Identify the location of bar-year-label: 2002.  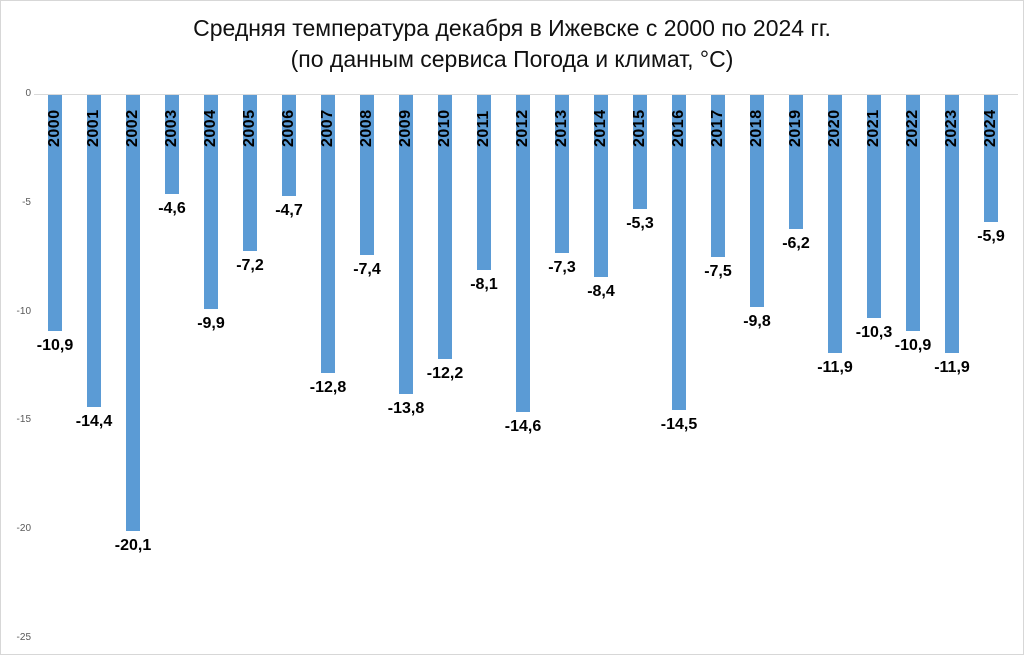
(132, 128).